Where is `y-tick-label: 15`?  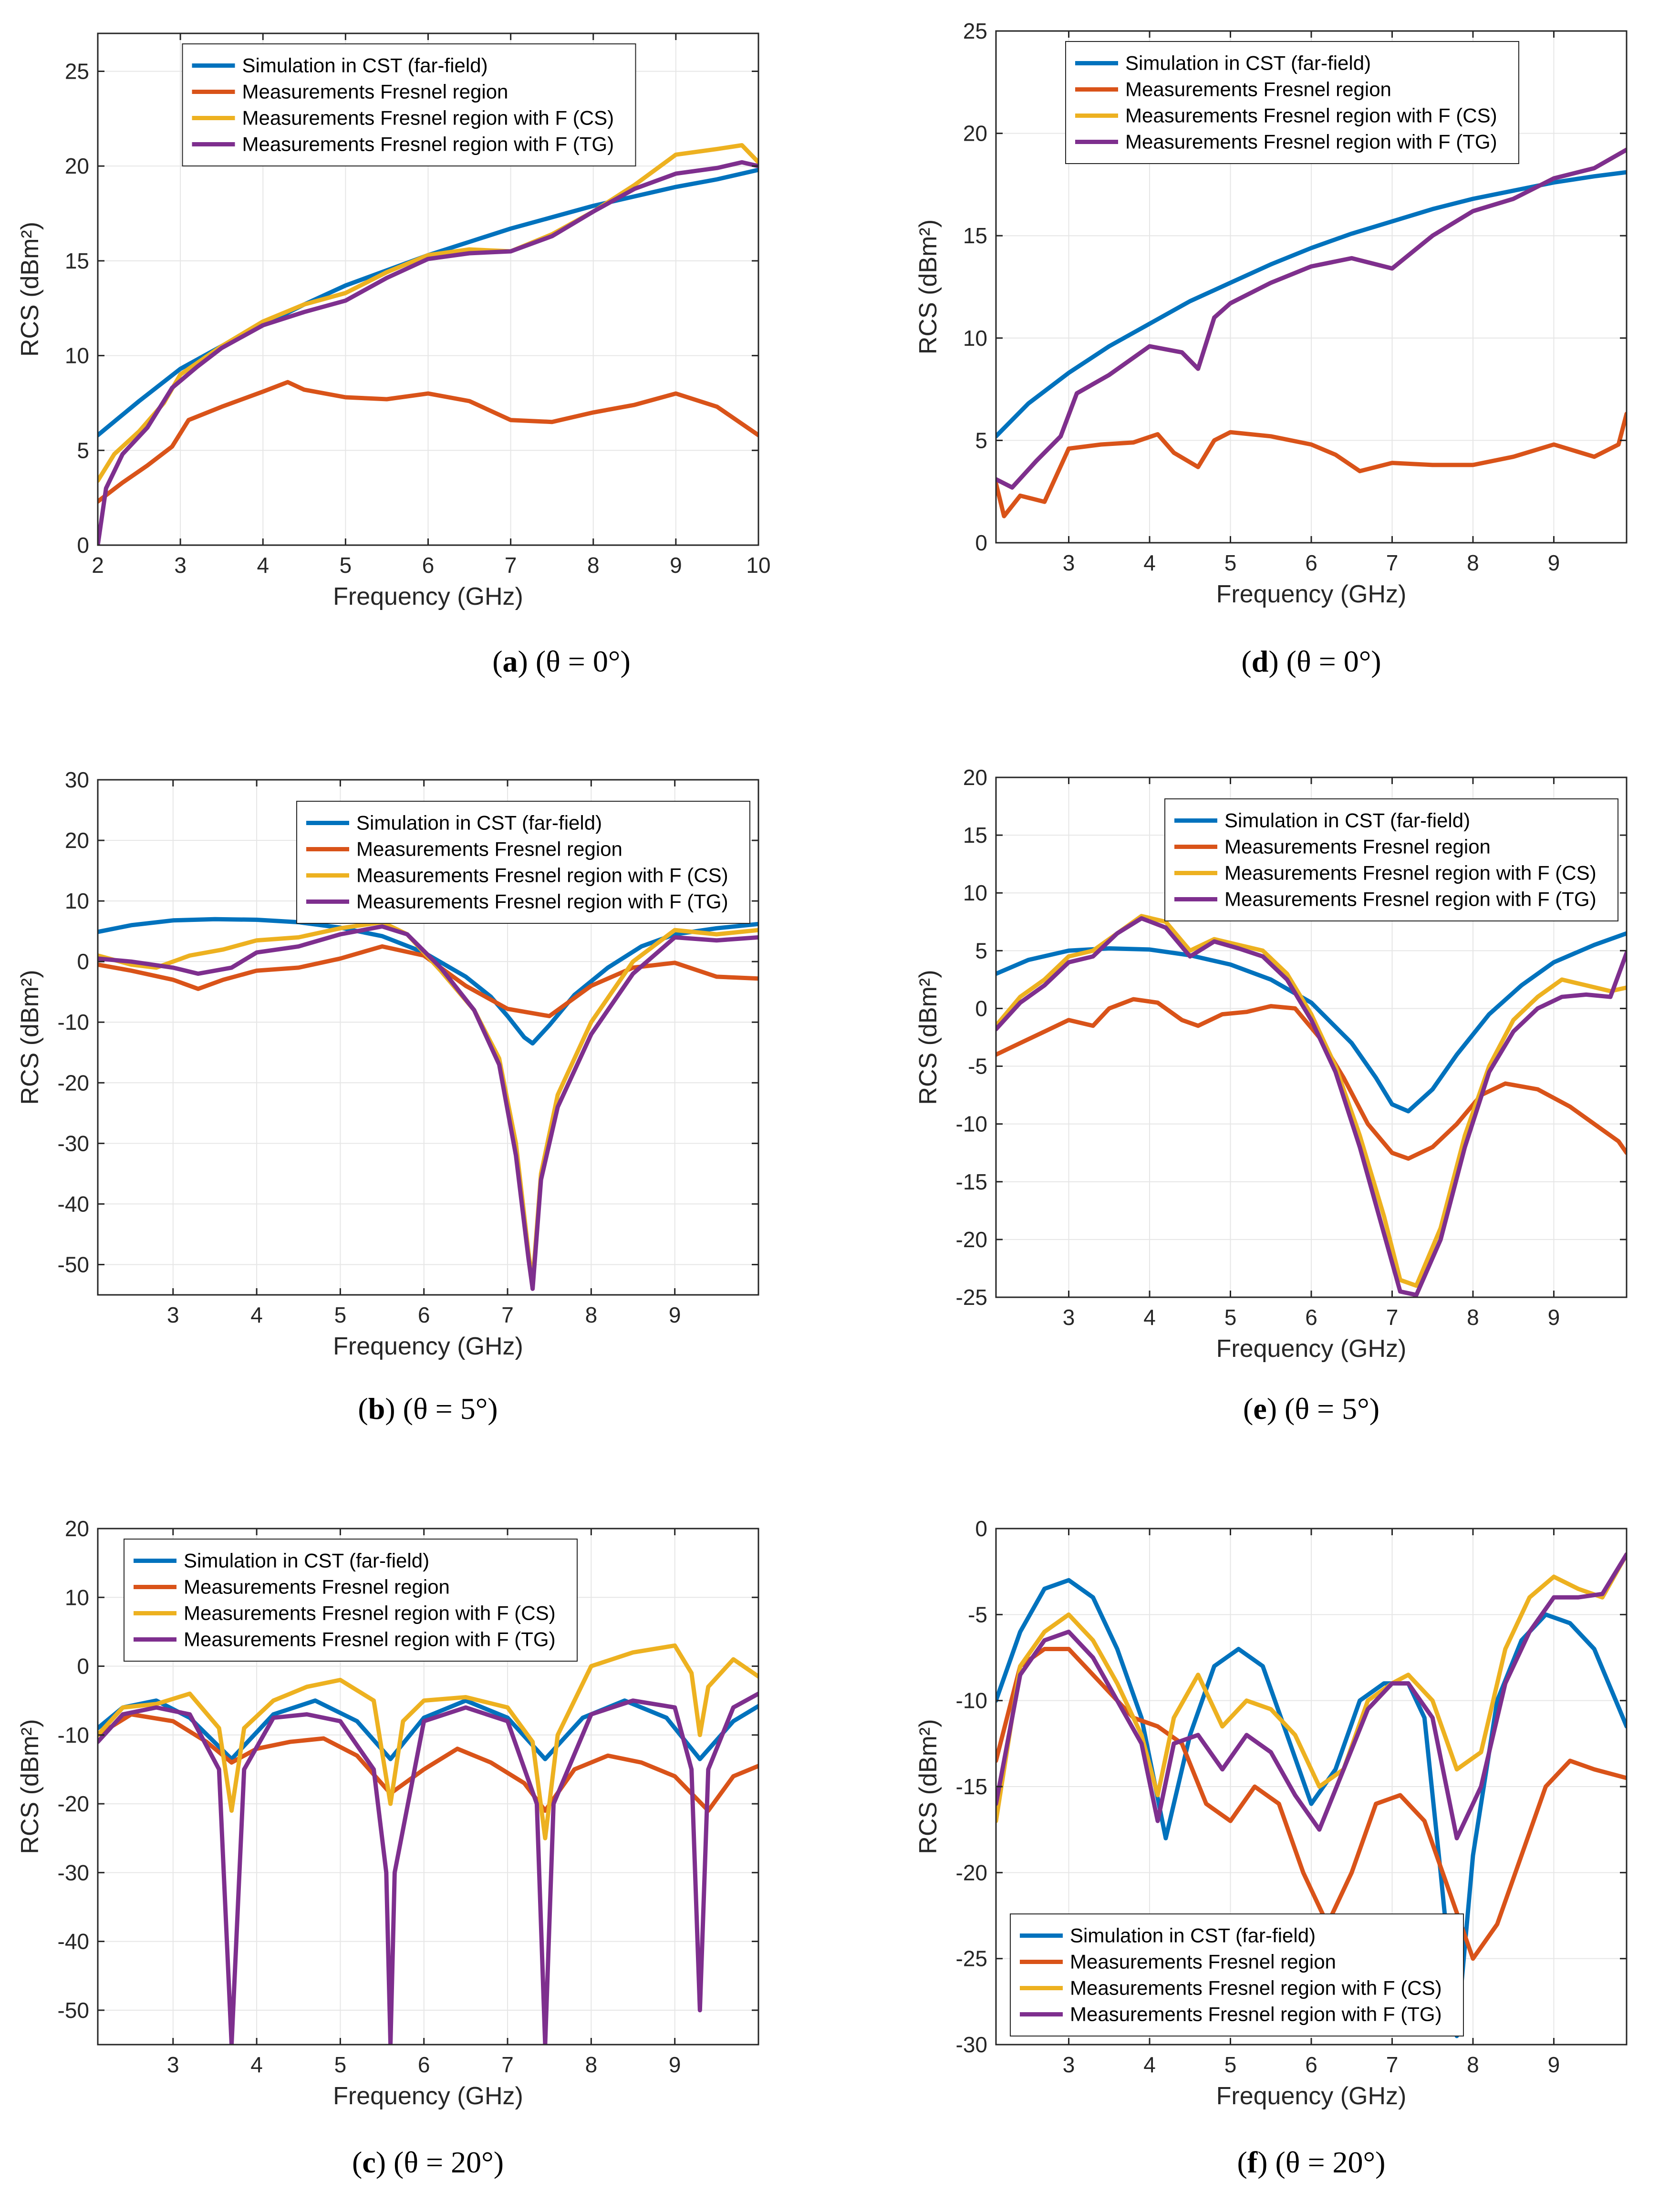 y-tick-label: 15 is located at coordinates (77, 260).